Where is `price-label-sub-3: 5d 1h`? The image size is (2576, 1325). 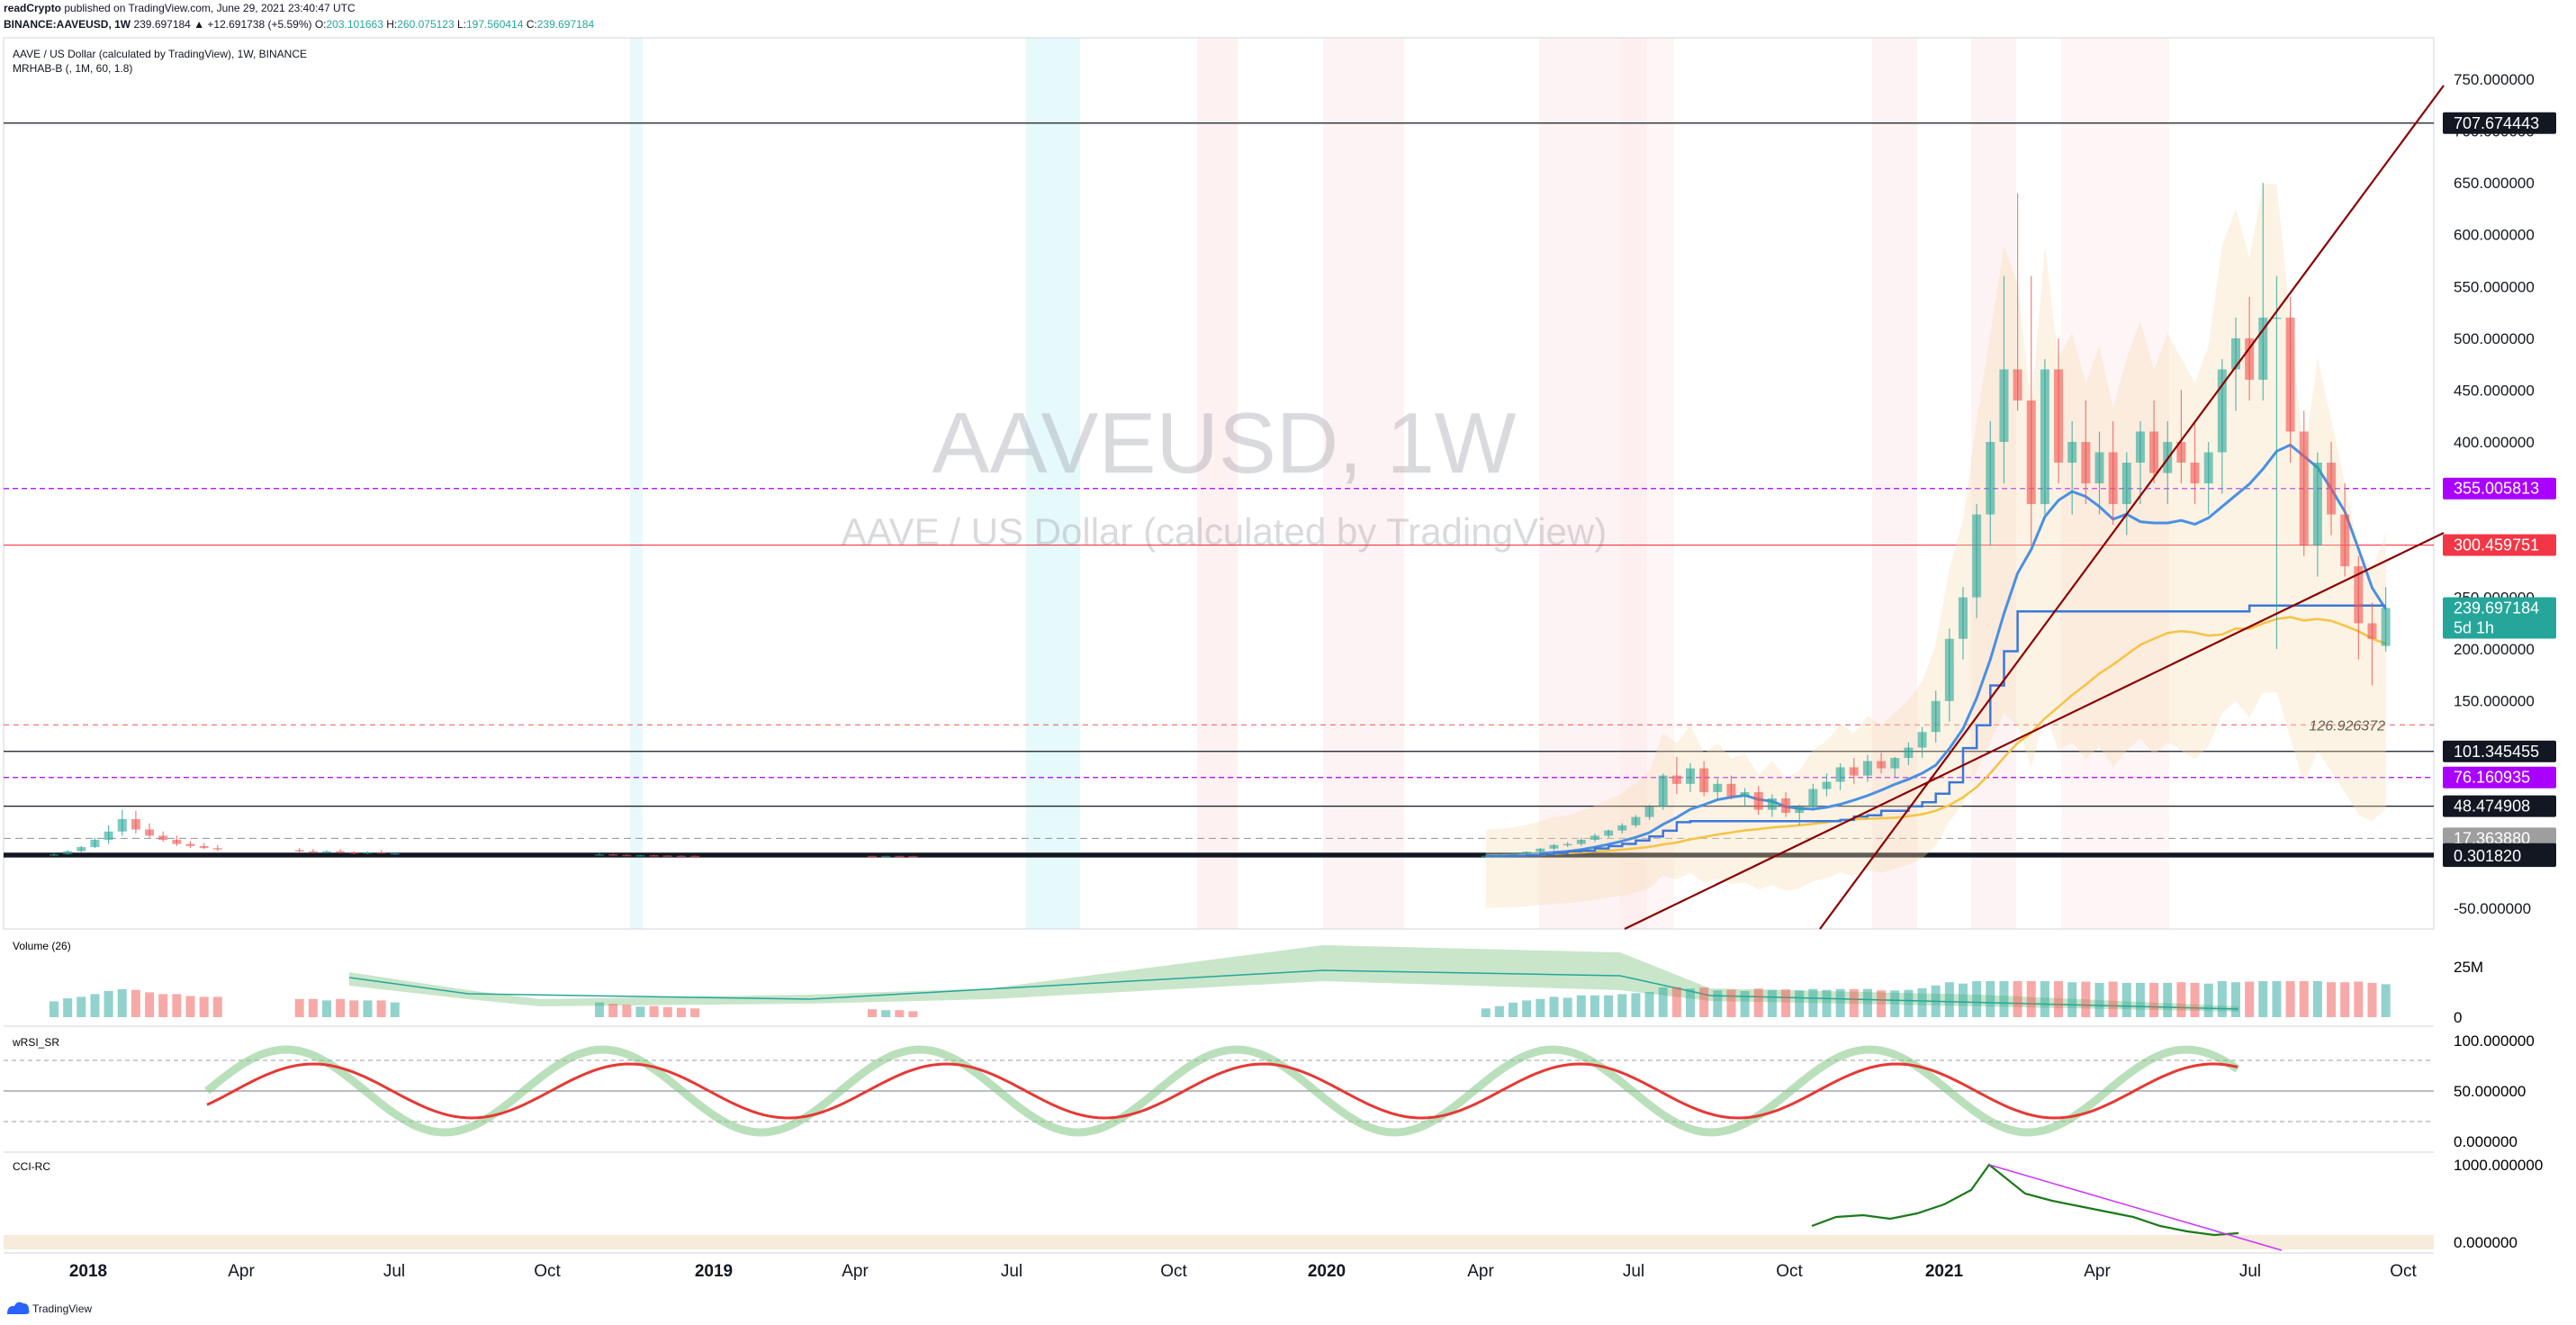 price-label-sub-3: 5d 1h is located at coordinates (2474, 627).